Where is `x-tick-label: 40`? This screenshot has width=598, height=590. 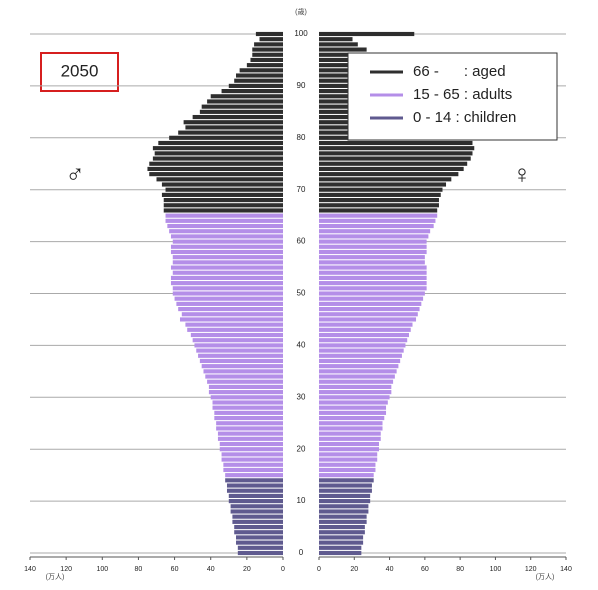
x-tick-label: 40 is located at coordinates (211, 569).